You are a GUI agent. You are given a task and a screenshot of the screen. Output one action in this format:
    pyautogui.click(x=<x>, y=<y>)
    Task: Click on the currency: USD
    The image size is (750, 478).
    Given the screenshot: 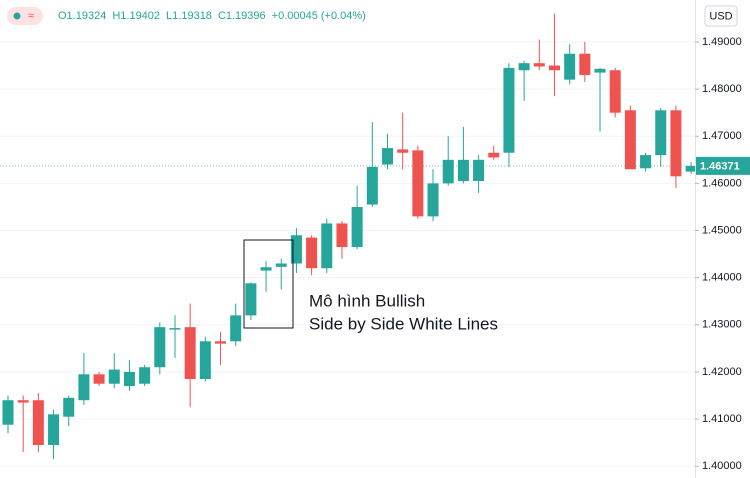 What is the action you would take?
    pyautogui.click(x=720, y=16)
    